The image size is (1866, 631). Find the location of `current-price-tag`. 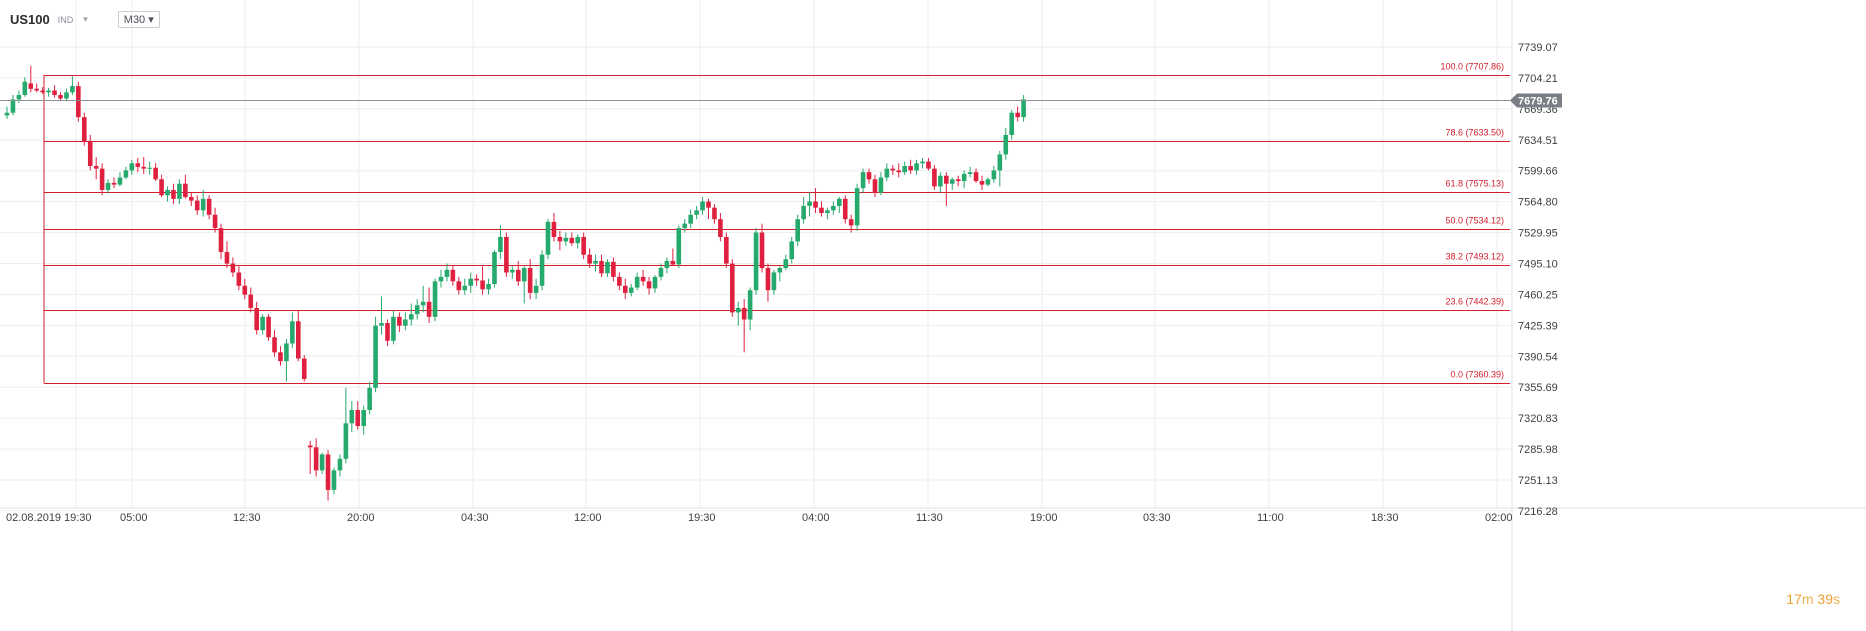

current-price-tag is located at coordinates (1536, 100).